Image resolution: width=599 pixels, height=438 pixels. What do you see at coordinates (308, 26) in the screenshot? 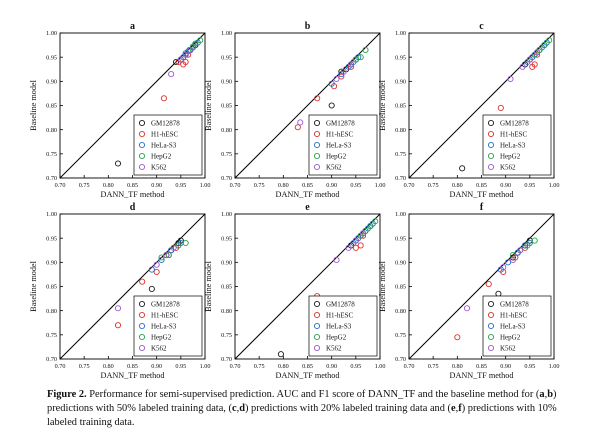
I see `panel-title: b` at bounding box center [308, 26].